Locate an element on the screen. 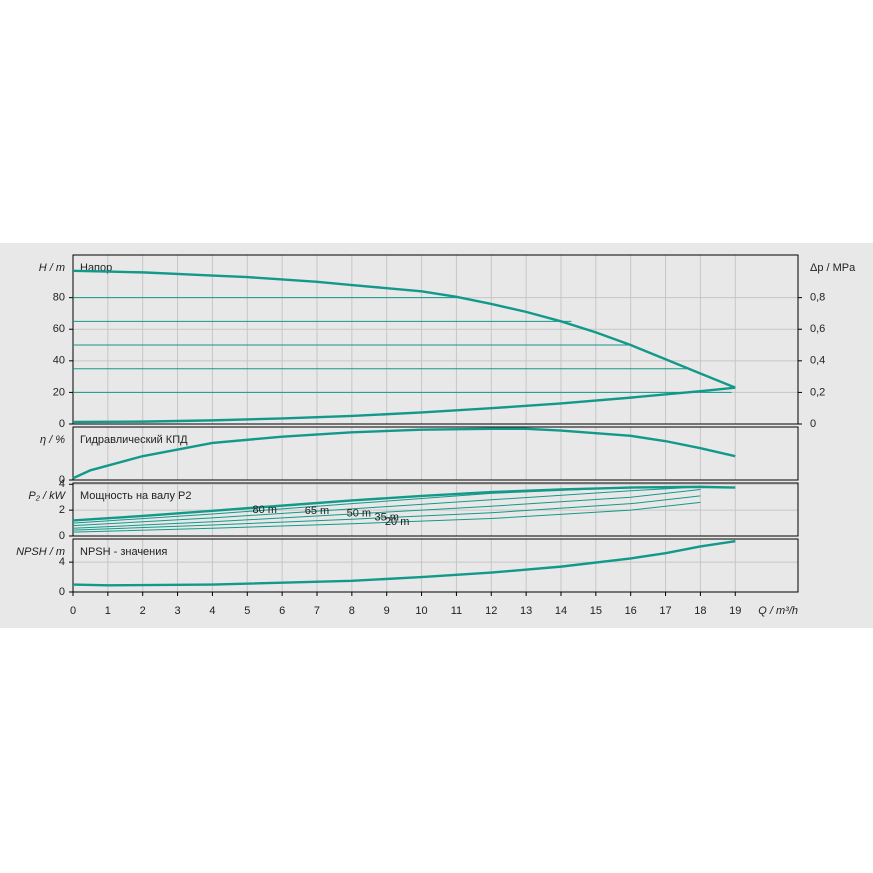  x-tick-label: 16 is located at coordinates (631, 611).